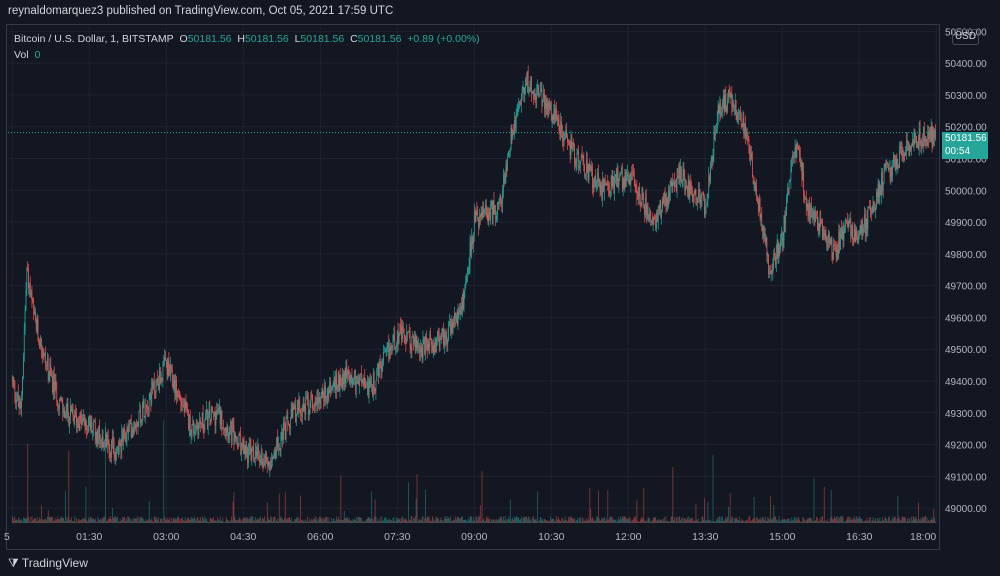  I want to click on volume-legend-row: Vol 0, so click(247, 55).